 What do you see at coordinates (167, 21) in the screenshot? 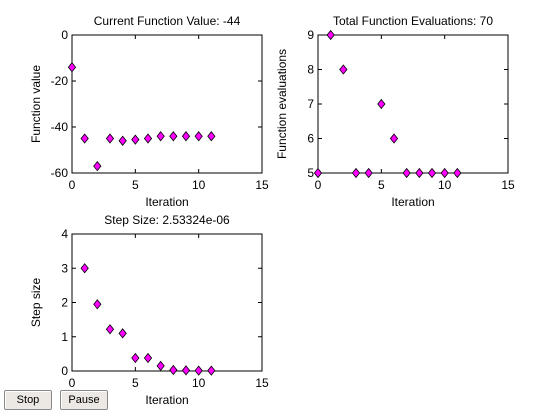
I see `plot-title: Current Function Value: -44` at bounding box center [167, 21].